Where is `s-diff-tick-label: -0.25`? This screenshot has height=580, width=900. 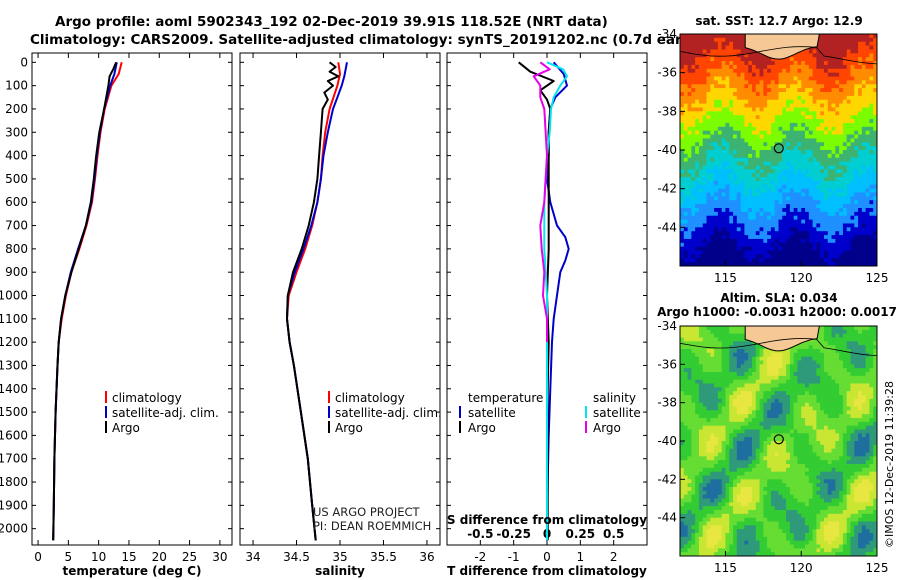 s-diff-tick-label: -0.25 is located at coordinates (513, 534).